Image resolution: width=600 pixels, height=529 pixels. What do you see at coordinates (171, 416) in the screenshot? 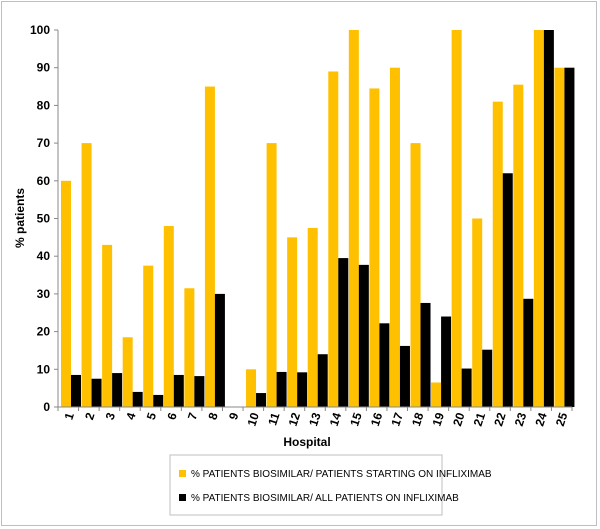
I see `x-tick-label: 6` at bounding box center [171, 416].